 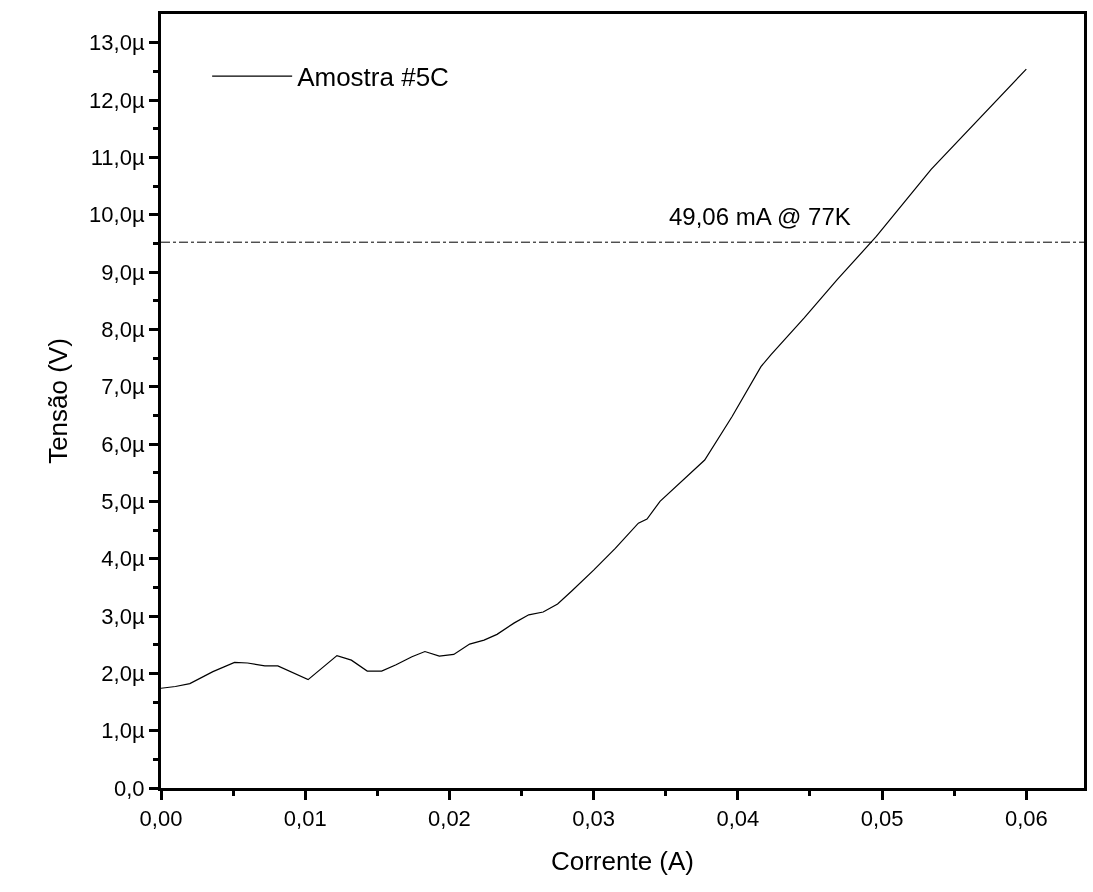 I want to click on x-tick-label: 0,05, so click(x=882, y=819).